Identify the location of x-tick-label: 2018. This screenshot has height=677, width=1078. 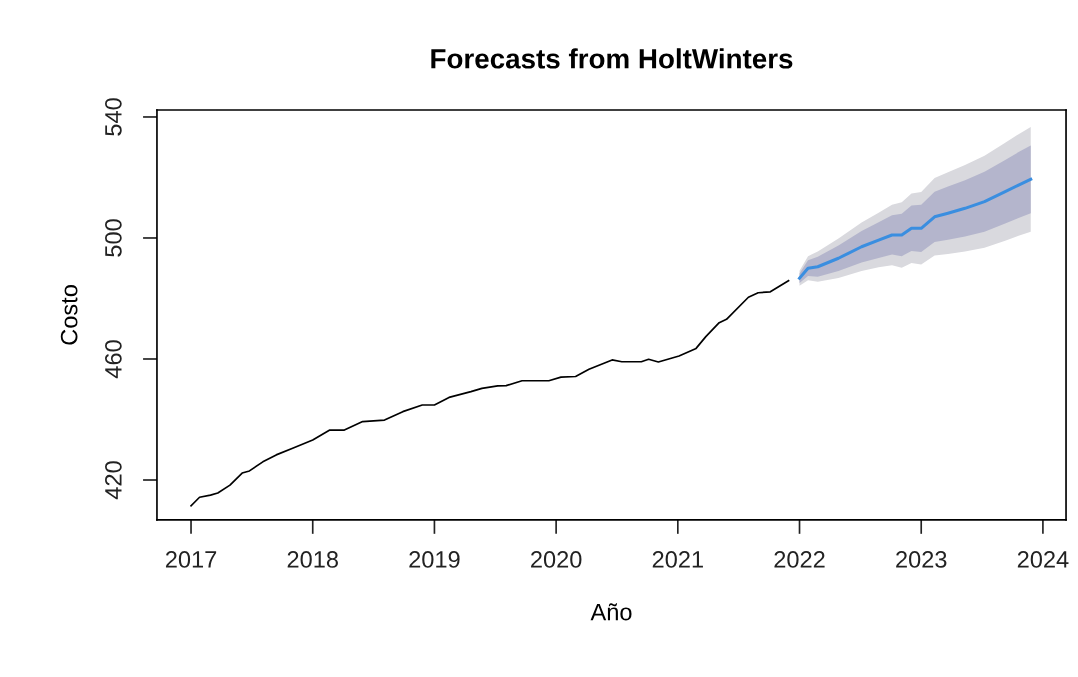
(312, 559).